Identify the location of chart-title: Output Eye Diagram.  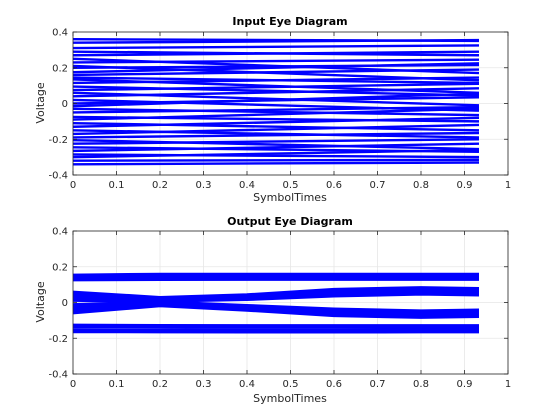
(290, 221).